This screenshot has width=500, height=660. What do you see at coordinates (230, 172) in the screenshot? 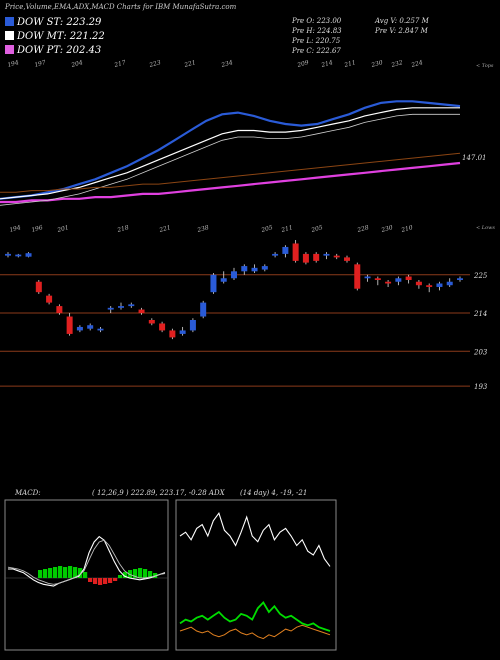
I see `ema-brown-line` at bounding box center [230, 172].